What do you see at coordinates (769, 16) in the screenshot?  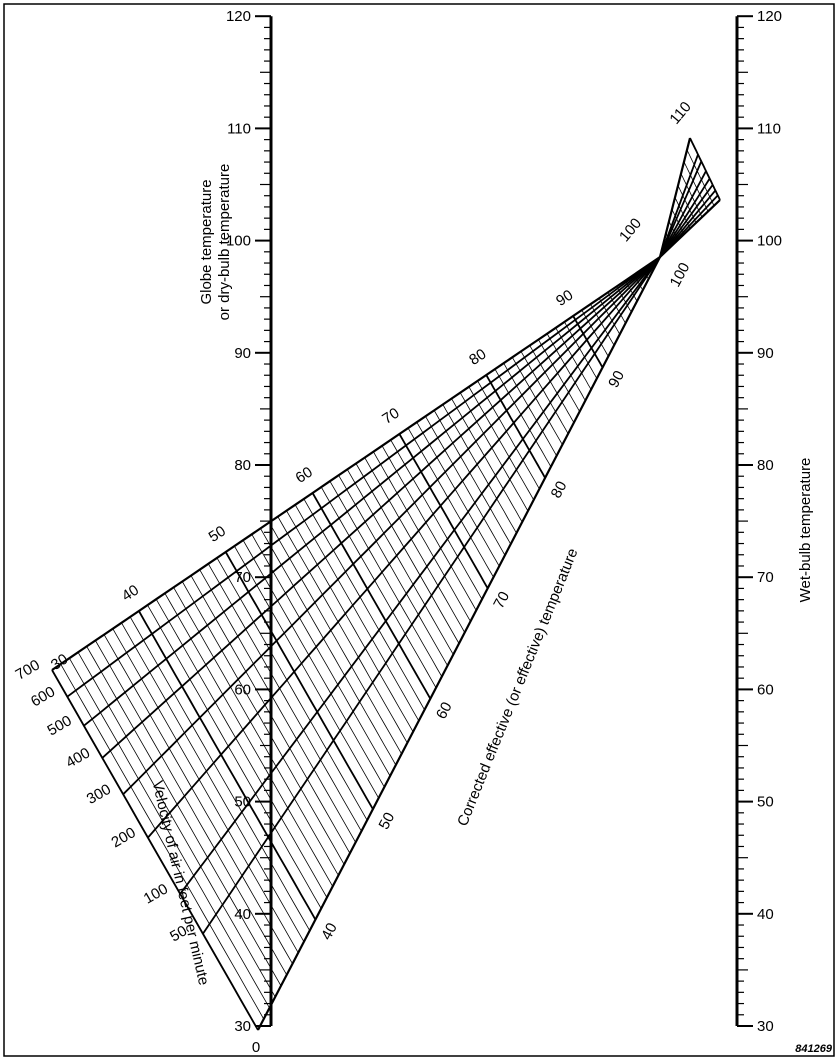 I see `right-axis-tick-label: 120` at bounding box center [769, 16].